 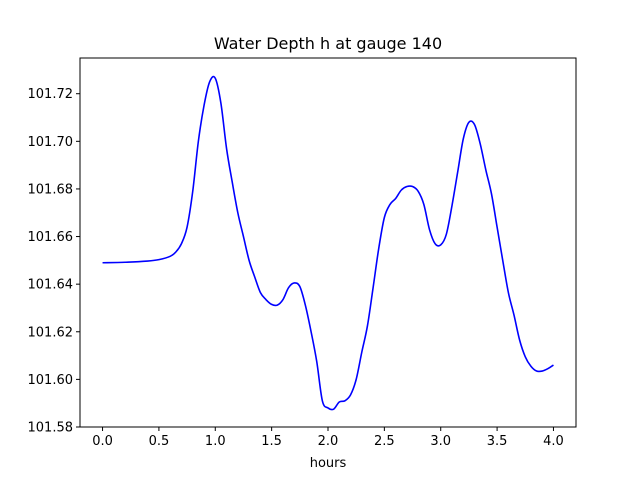 I want to click on x-tick-label: 3.0, so click(x=440, y=441).